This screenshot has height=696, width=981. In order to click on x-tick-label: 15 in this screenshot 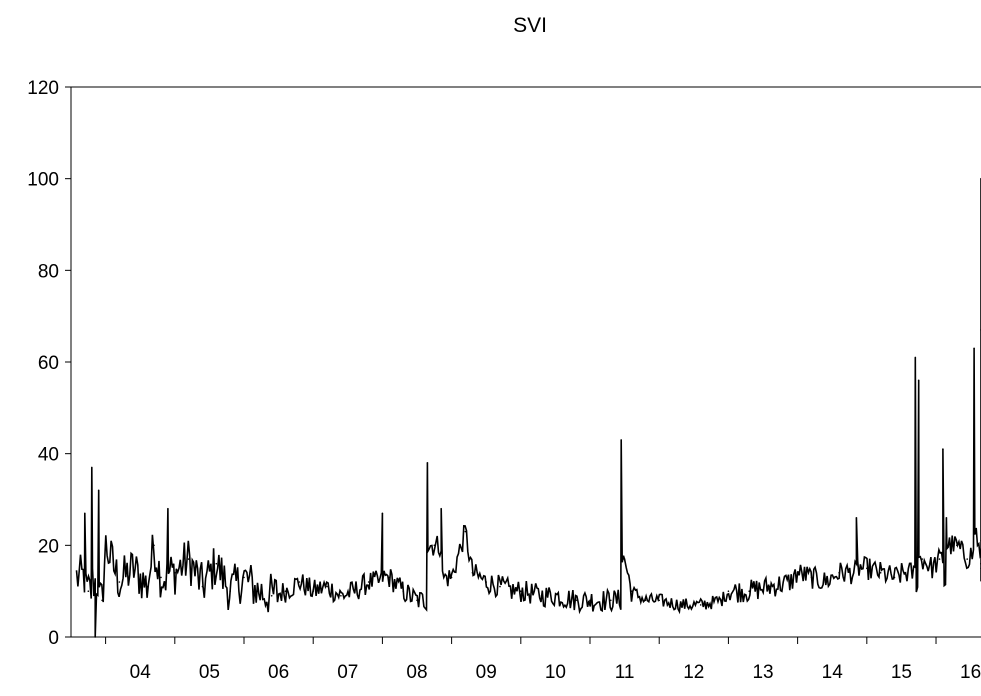, I will do `click(901, 672)`.